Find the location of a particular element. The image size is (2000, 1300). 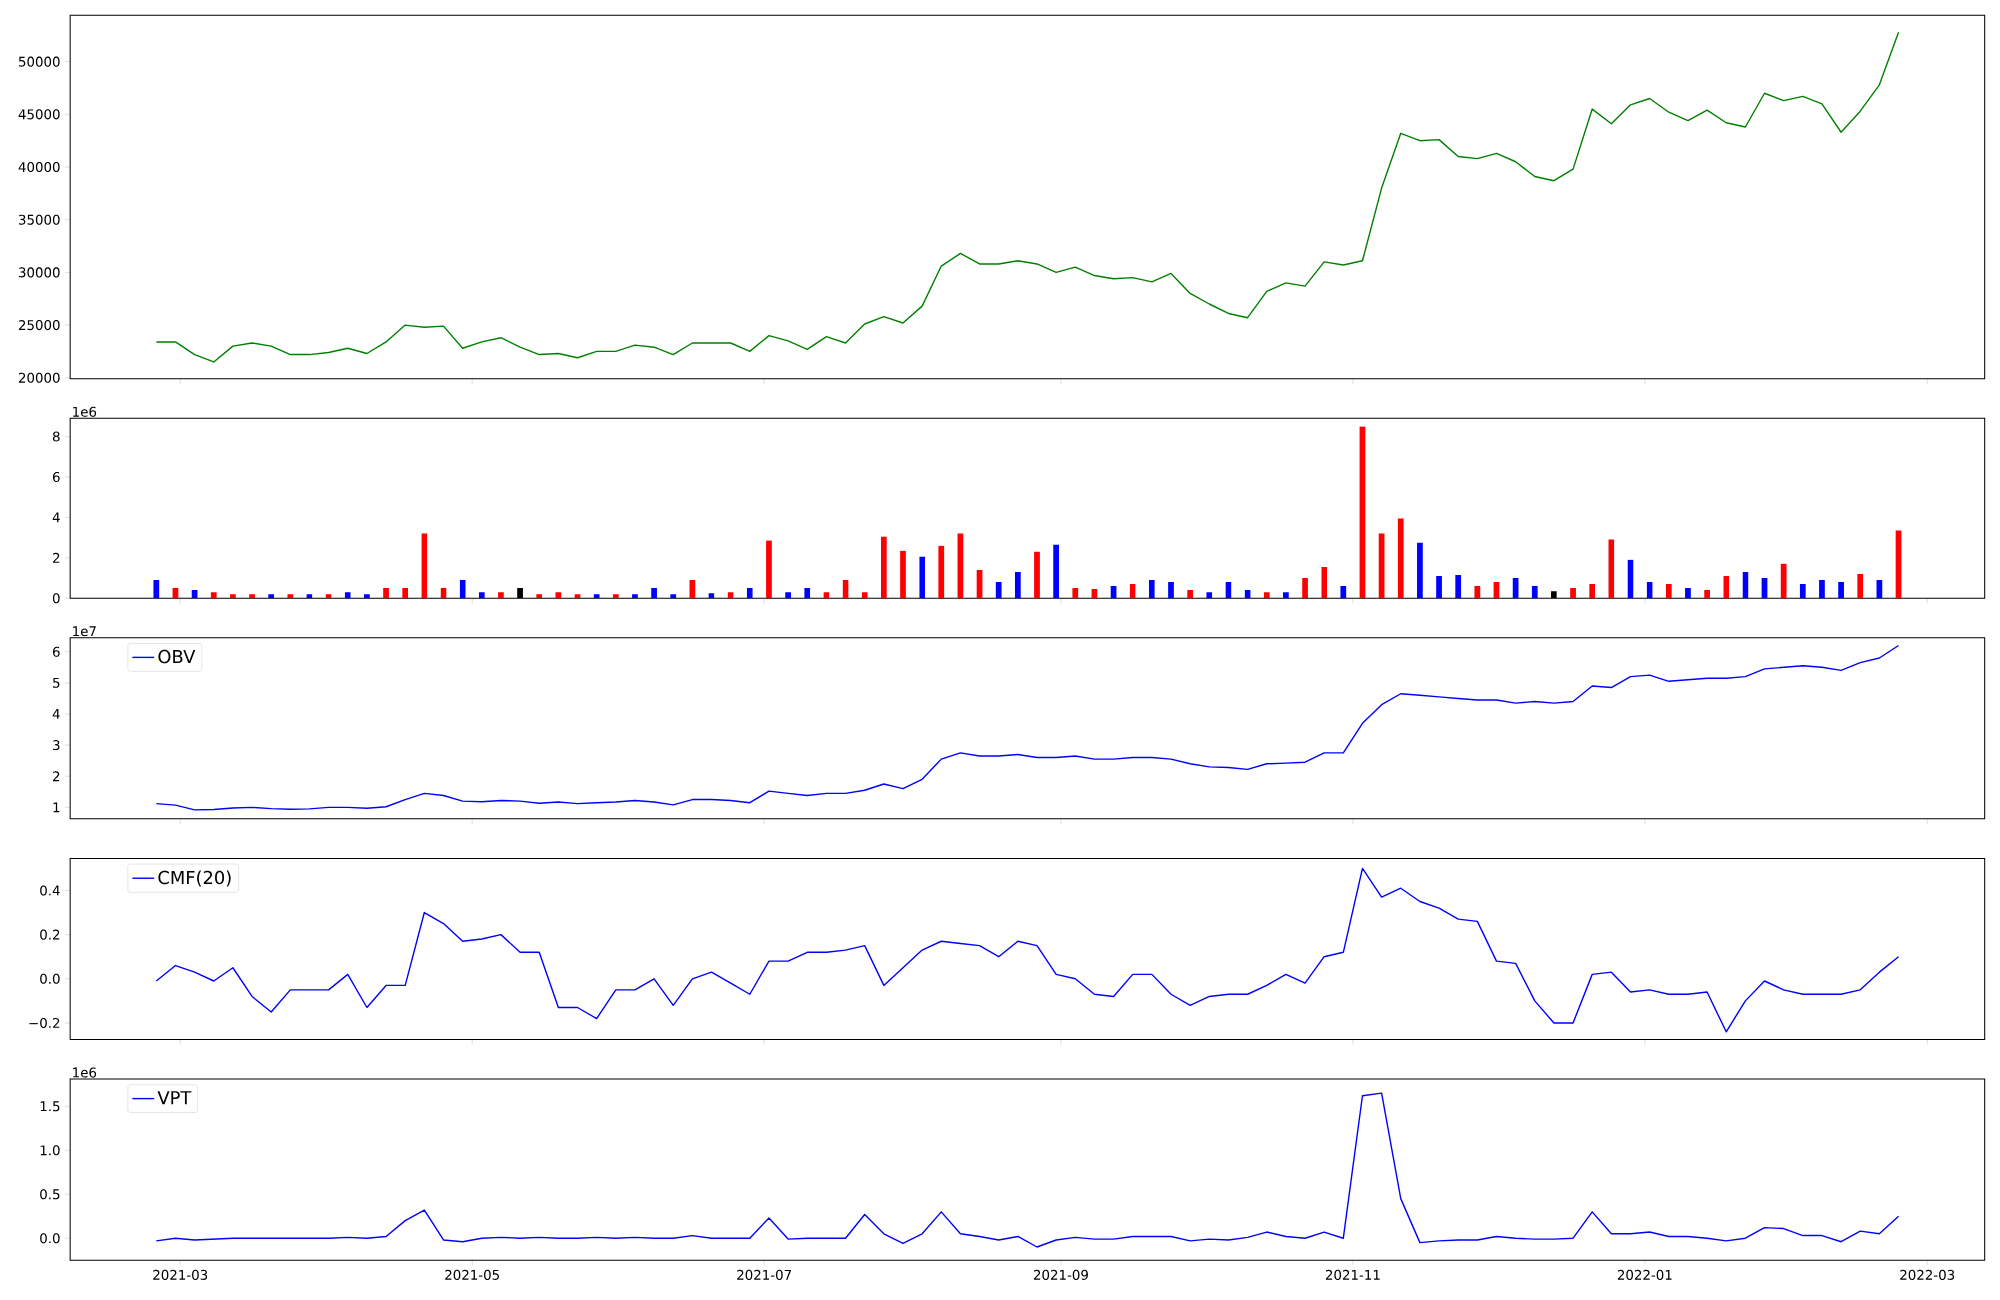

y-tick-label: −0.2 is located at coordinates (44, 1023).